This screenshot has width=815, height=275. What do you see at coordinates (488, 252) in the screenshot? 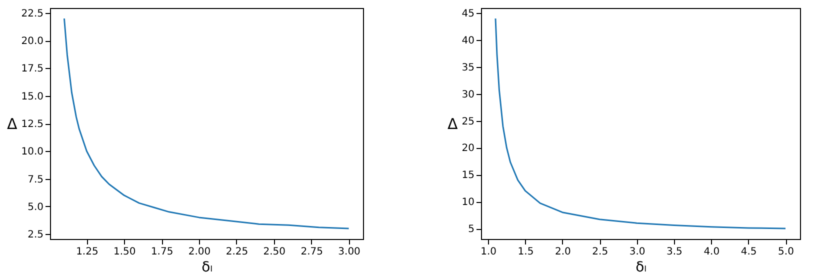
I see `x-tick-label: 1.0` at bounding box center [488, 252].